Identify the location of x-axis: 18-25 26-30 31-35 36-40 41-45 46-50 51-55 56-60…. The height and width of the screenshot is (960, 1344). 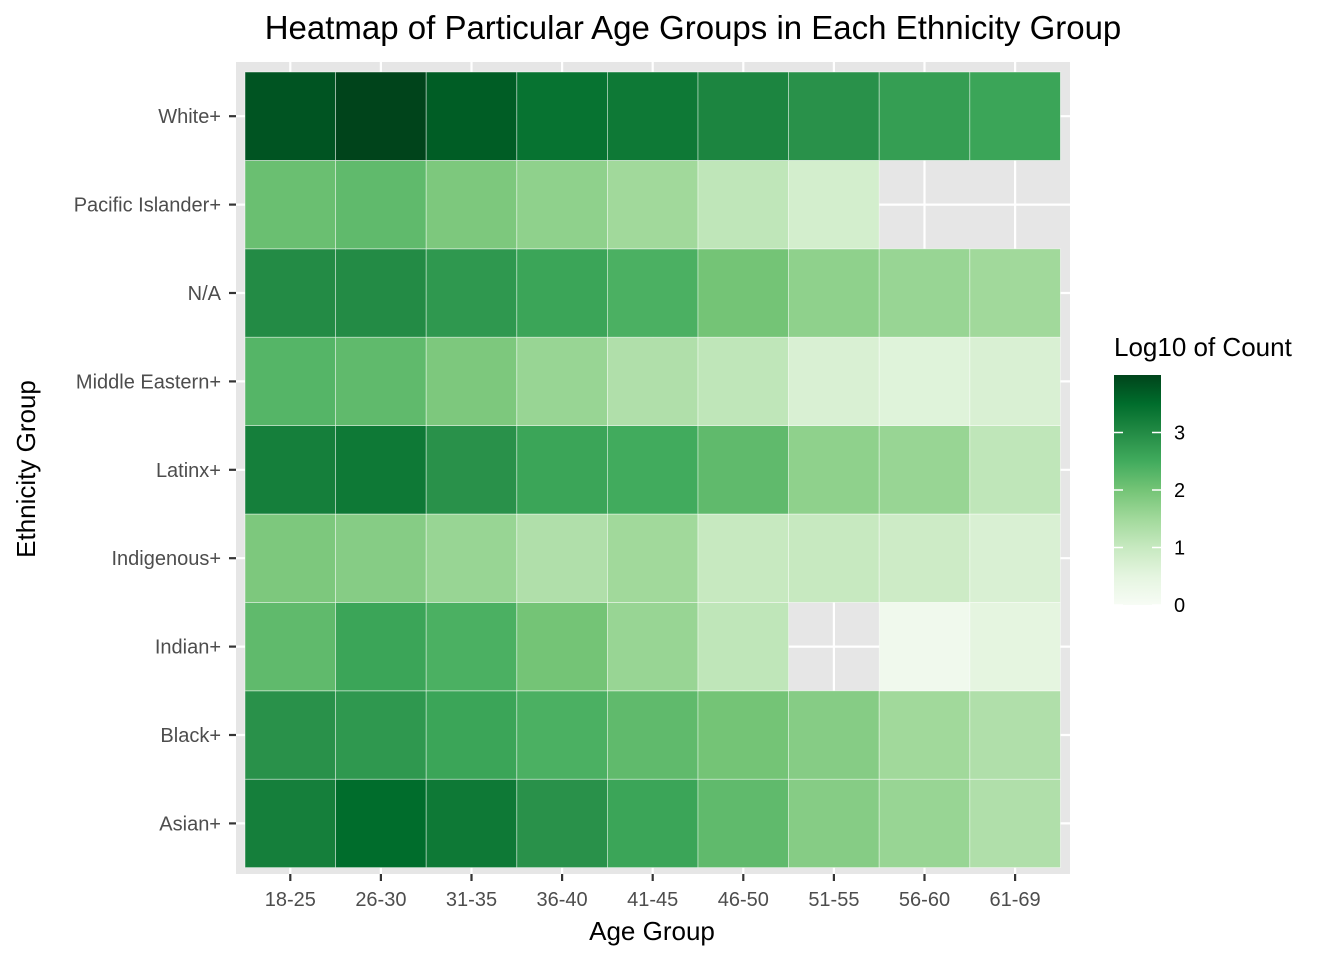
(653, 892).